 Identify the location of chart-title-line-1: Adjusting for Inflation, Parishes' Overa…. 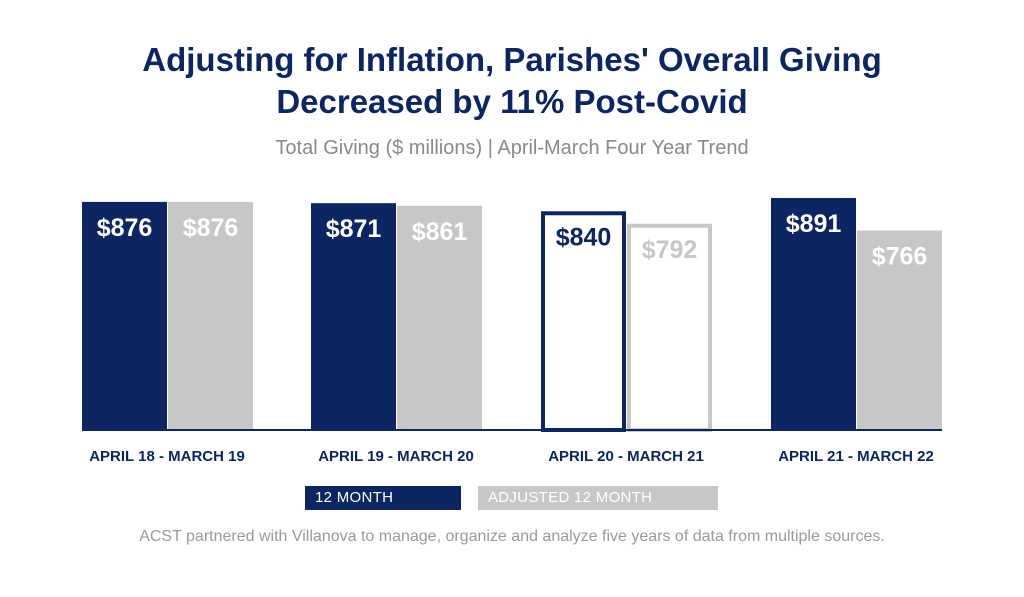
(512, 59).